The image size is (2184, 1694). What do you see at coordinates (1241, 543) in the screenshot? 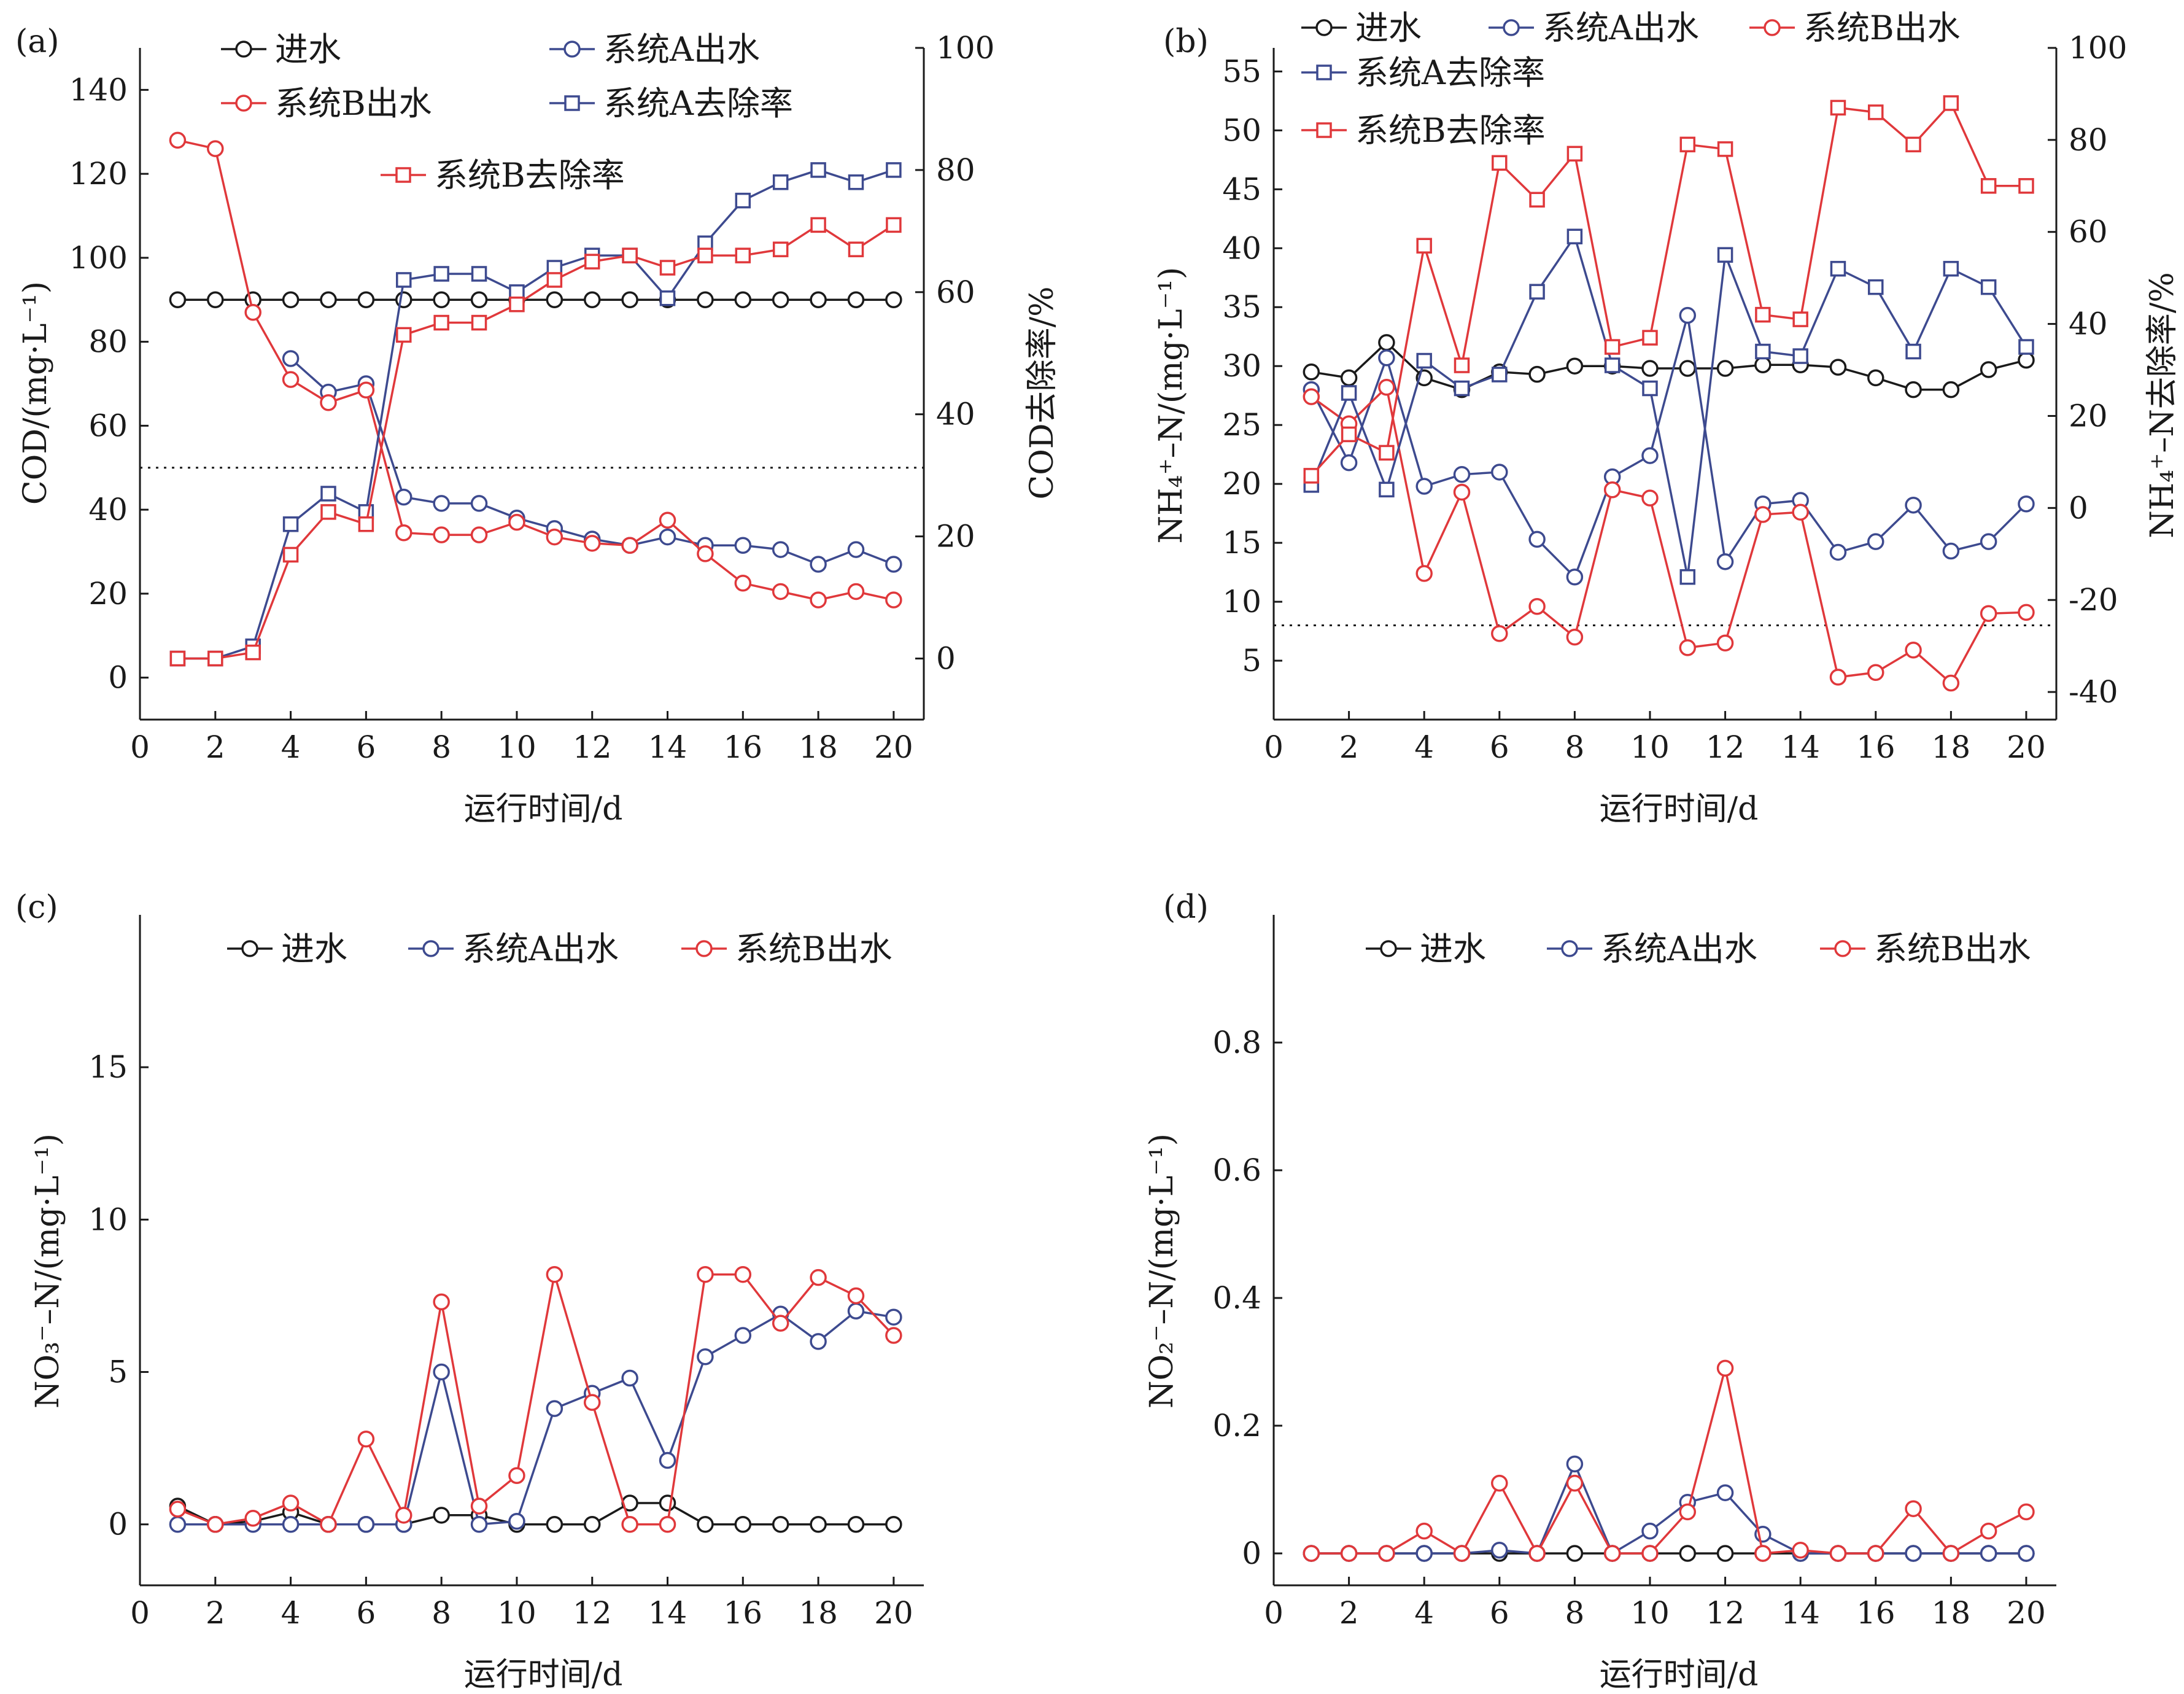
I see `y-tick-label: 15` at bounding box center [1241, 543].